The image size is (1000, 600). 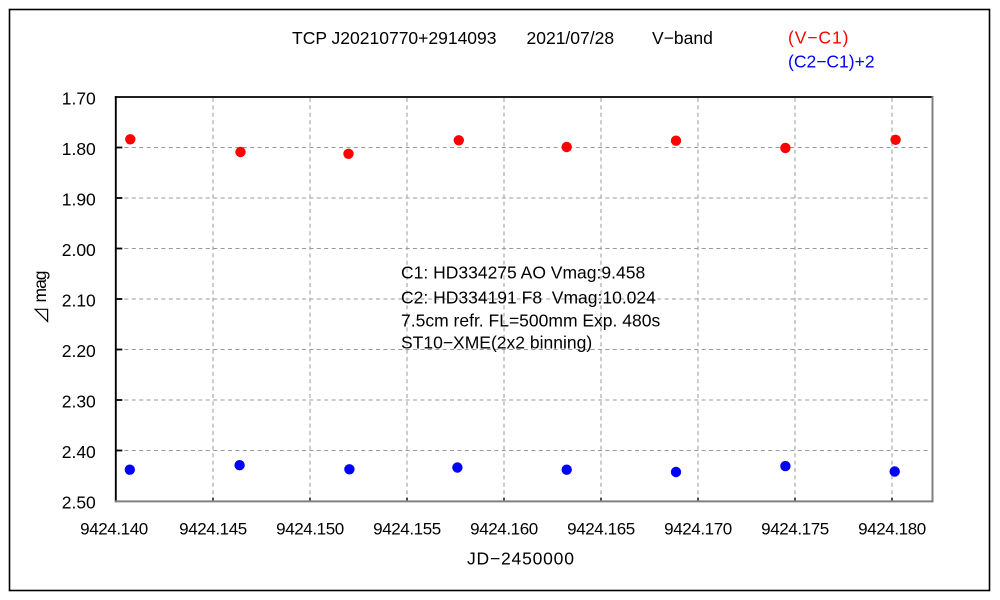 What do you see at coordinates (523, 272) in the screenshot?
I see `svg-text: C1: HD334275 AO Vmag:9.458` at bounding box center [523, 272].